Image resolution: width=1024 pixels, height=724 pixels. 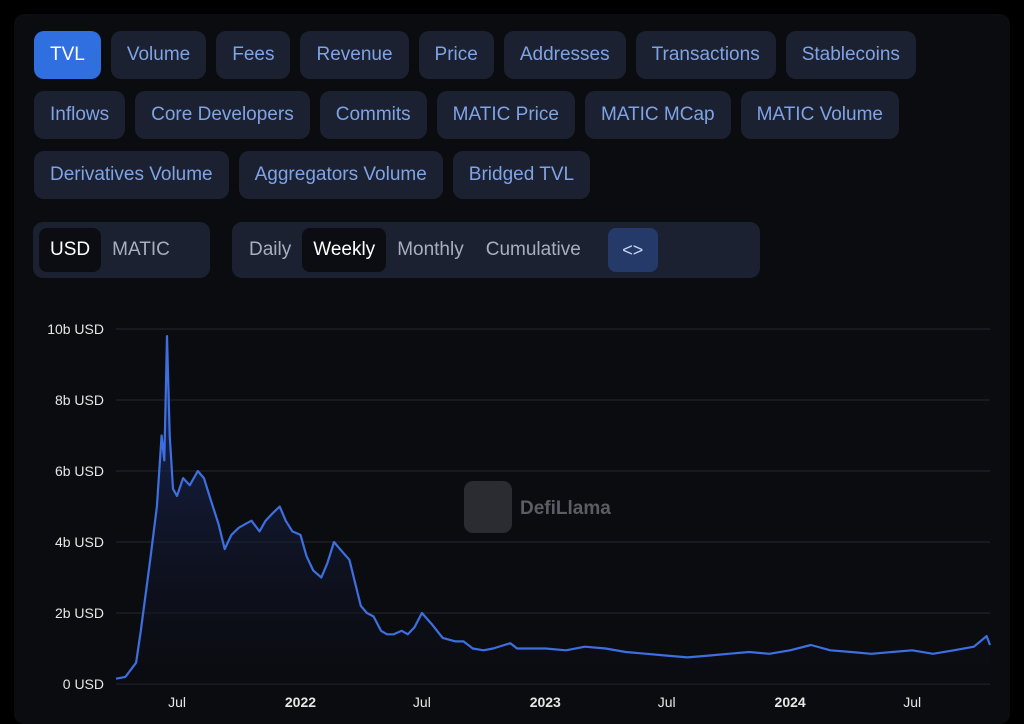 I want to click on tab-commits: Commits, so click(x=373, y=115).